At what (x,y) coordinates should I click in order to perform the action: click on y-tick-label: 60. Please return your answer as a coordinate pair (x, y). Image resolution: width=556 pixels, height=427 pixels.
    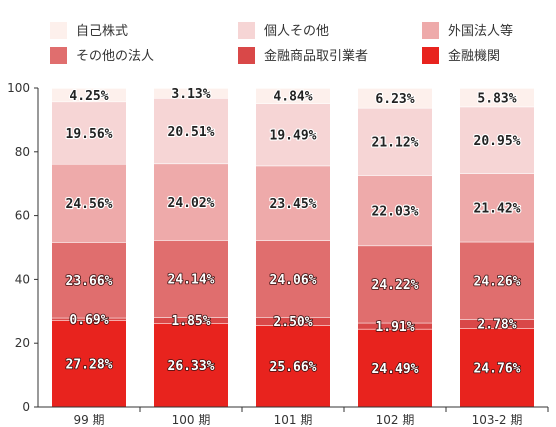
    Looking at the image, I should click on (22, 216).